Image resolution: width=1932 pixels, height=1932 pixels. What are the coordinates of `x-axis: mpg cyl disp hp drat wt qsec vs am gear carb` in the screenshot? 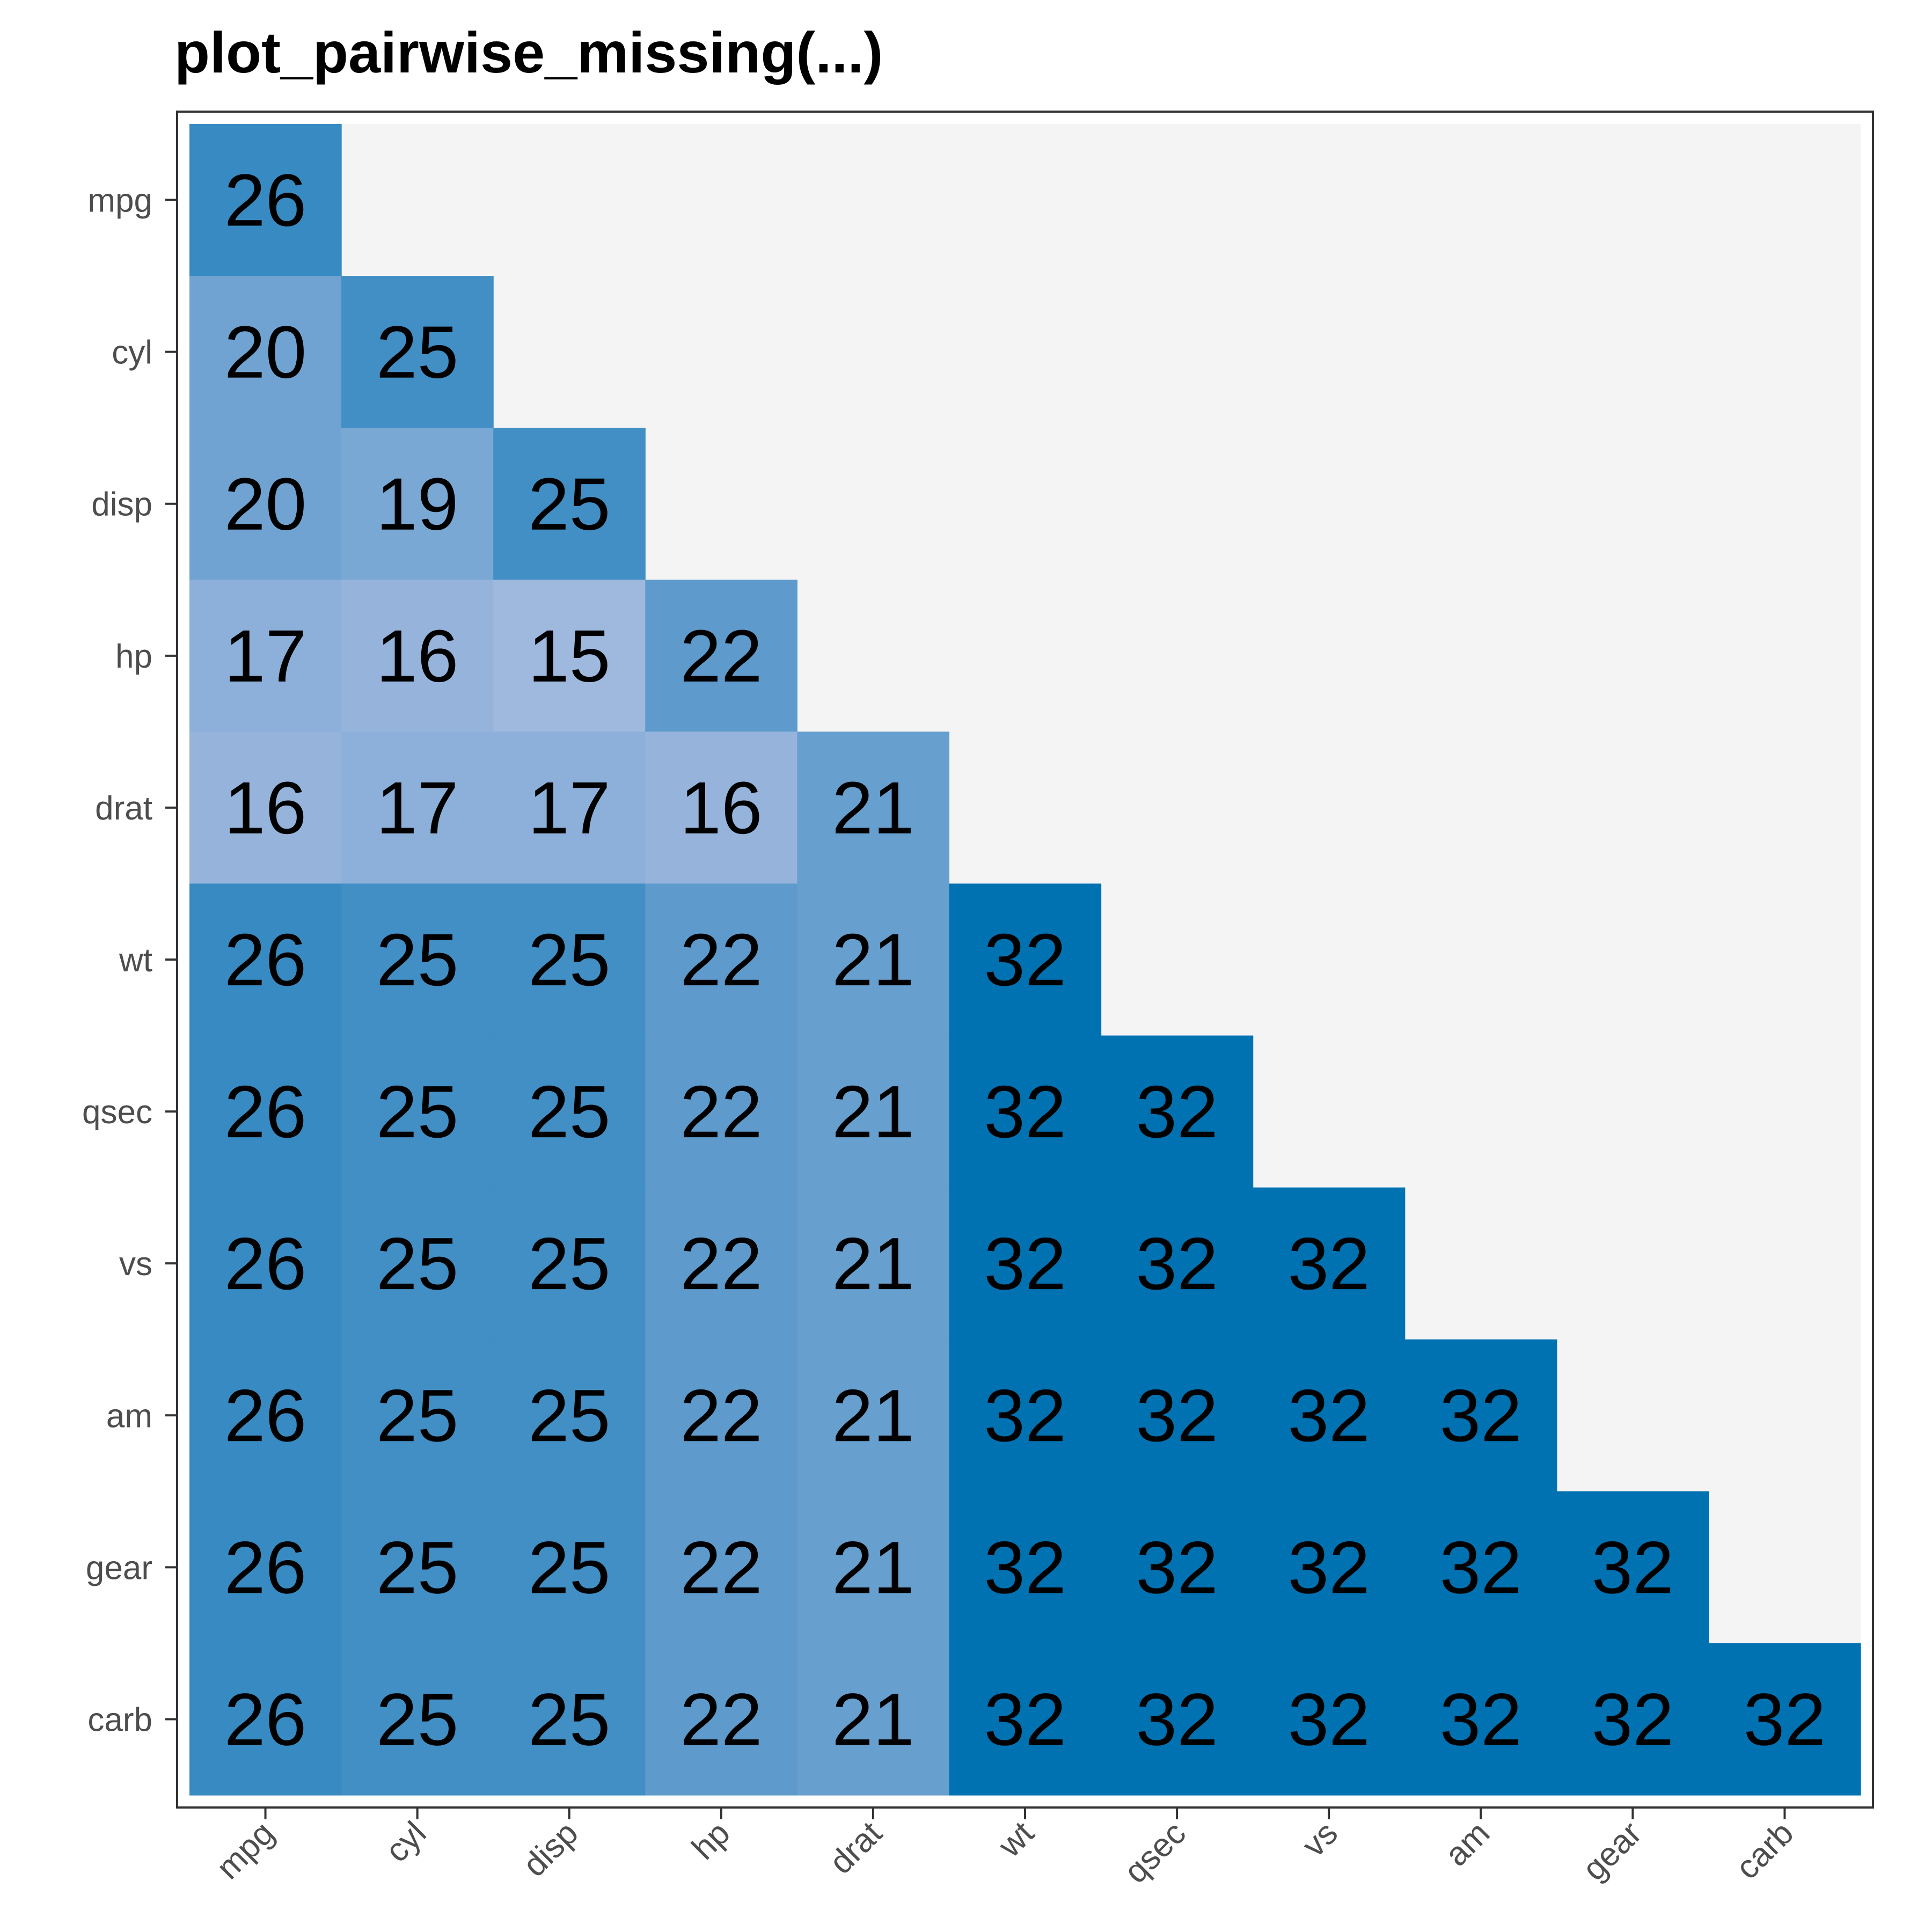 It's located at (1005, 1849).